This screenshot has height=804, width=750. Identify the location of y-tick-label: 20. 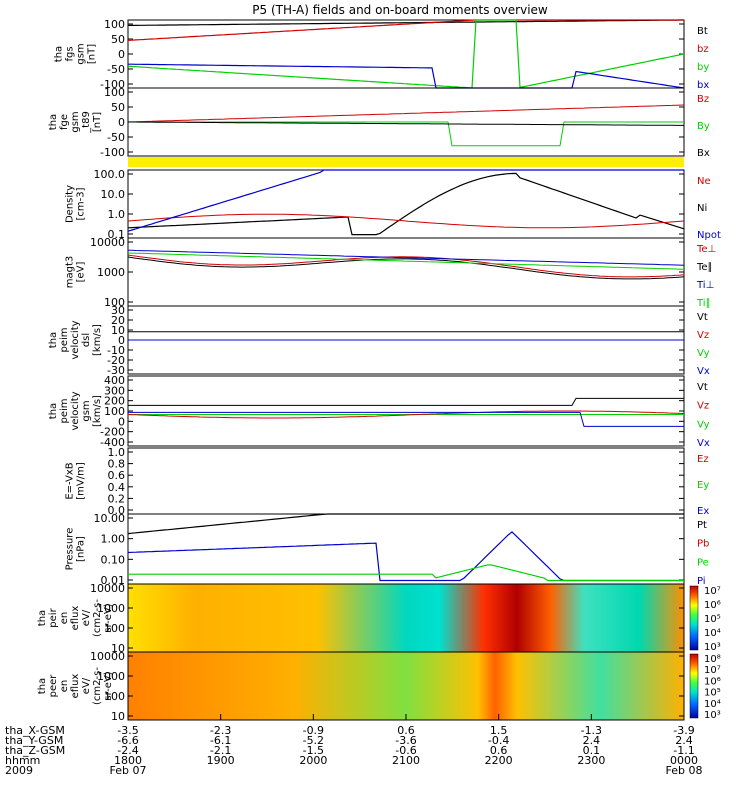
(118, 320).